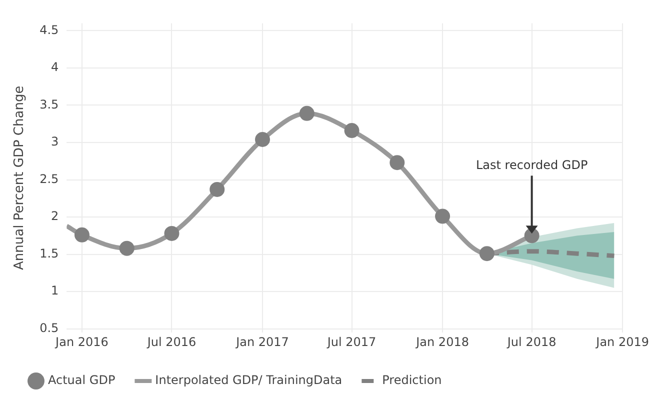 This screenshot has width=660, height=405. I want to click on legend-label: Prediction, so click(412, 380).